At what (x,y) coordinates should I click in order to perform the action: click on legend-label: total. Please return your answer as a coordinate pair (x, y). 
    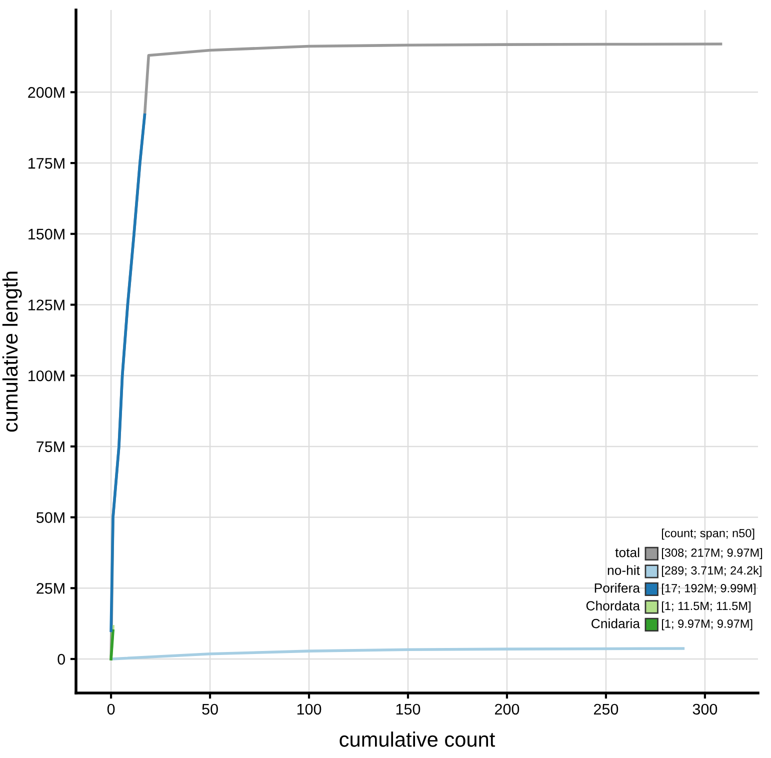
    Looking at the image, I should click on (627, 553).